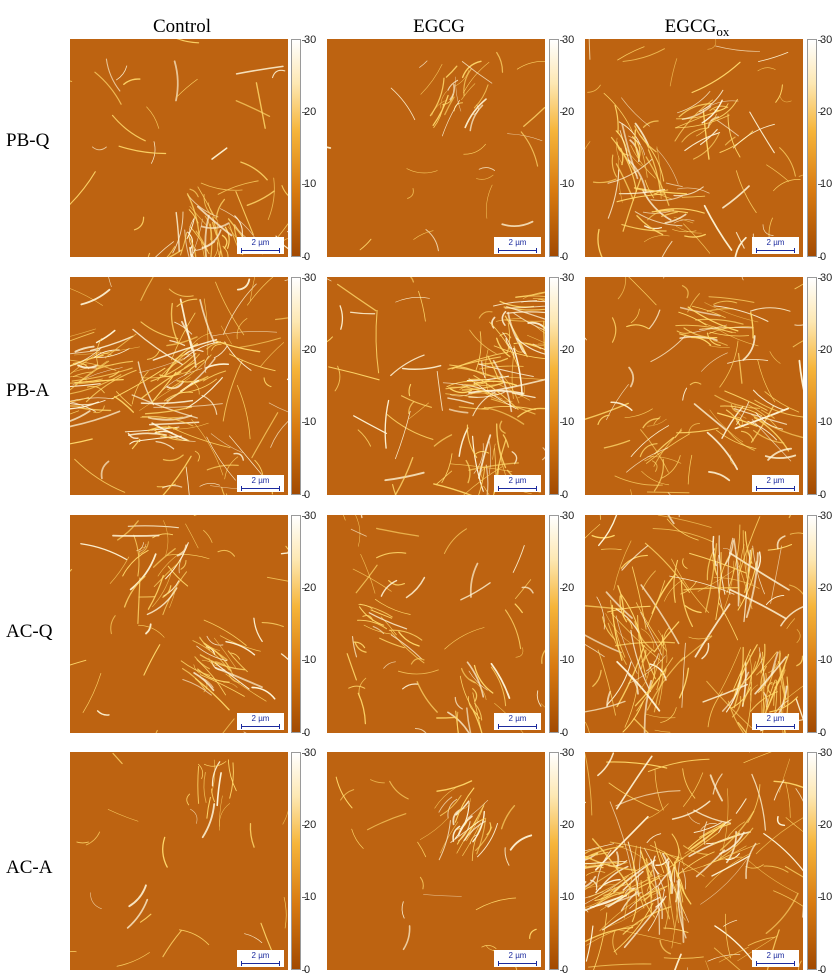 The width and height of the screenshot is (837, 976). I want to click on row-label-pb-q: PB-Q, so click(37, 141).